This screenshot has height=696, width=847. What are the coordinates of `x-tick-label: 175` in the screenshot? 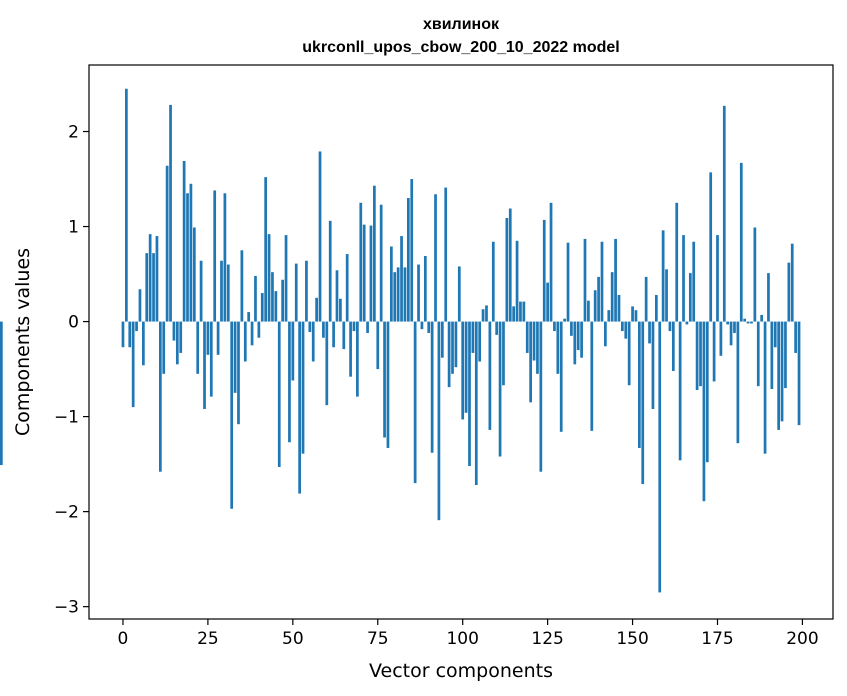 It's located at (717, 639).